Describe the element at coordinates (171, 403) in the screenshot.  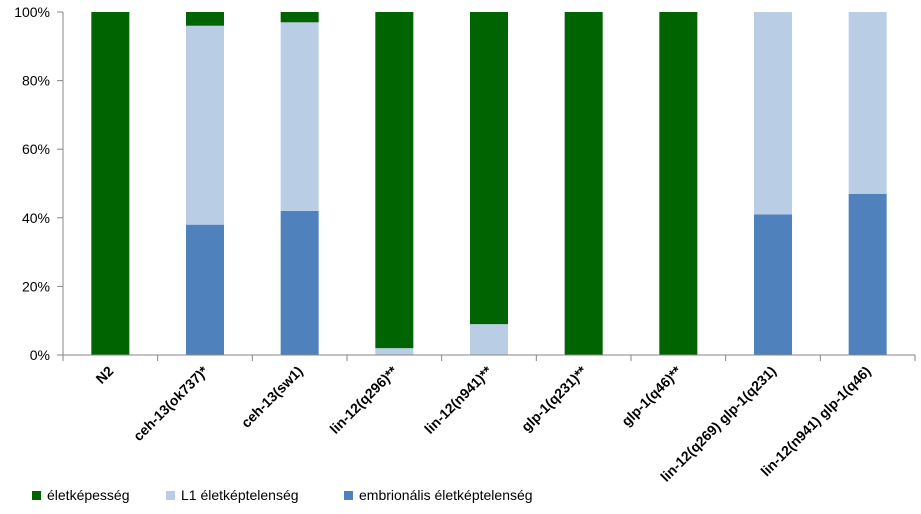
I see `x-tick-label: ceh-13(ok737)*` at that location.